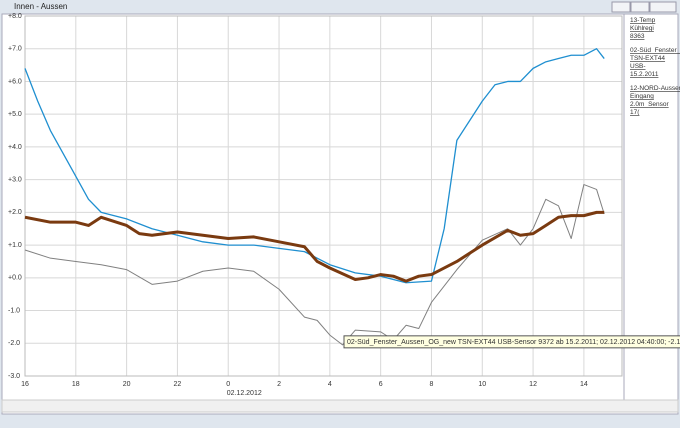 The height and width of the screenshot is (428, 680). Describe the element at coordinates (533, 384) in the screenshot. I see `x-tick-label: 12` at that location.